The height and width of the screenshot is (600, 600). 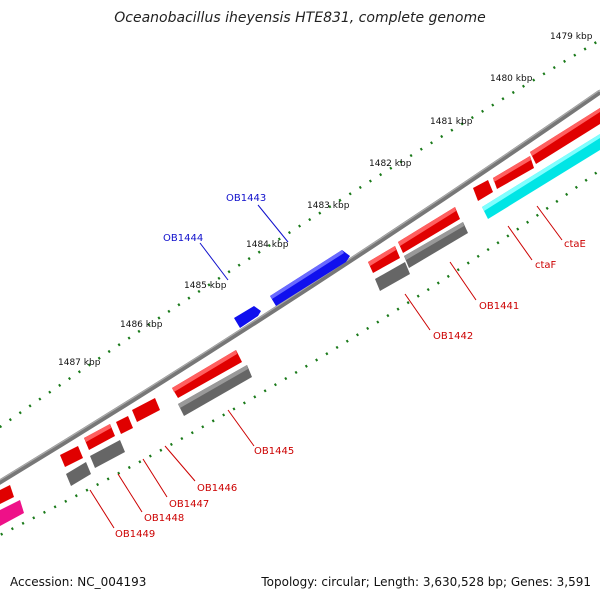 What do you see at coordinates (565, 136) in the screenshot?
I see `gene-ctaE` at bounding box center [565, 136].